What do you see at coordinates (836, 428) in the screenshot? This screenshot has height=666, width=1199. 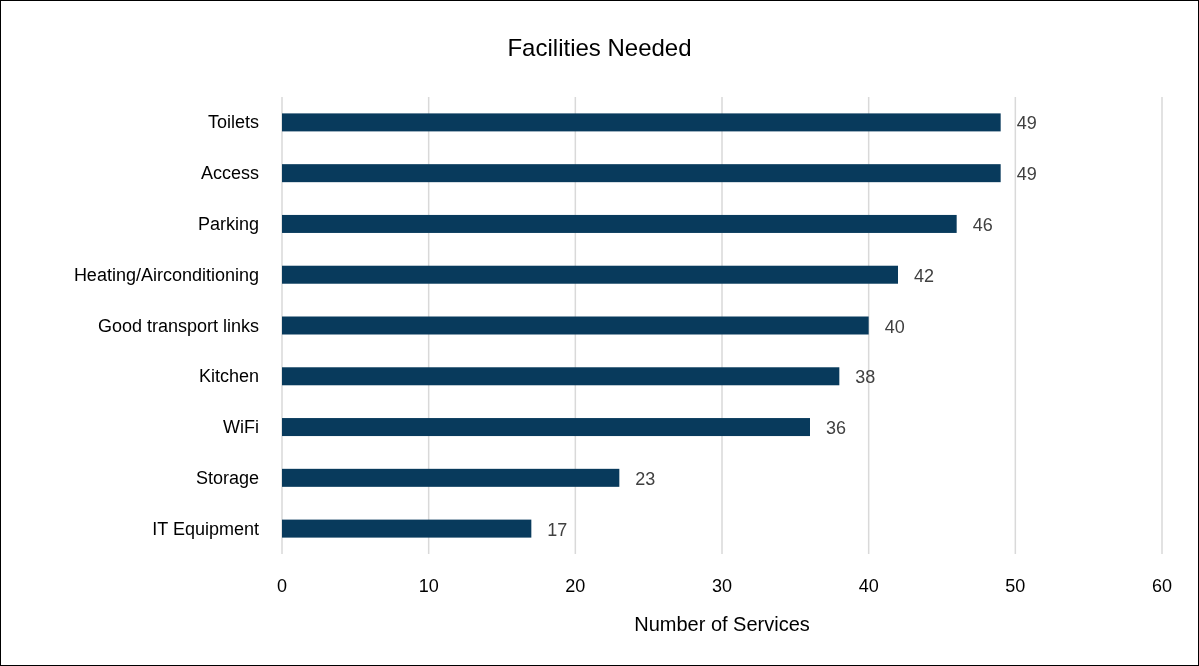 I see `data-label: 36` at bounding box center [836, 428].